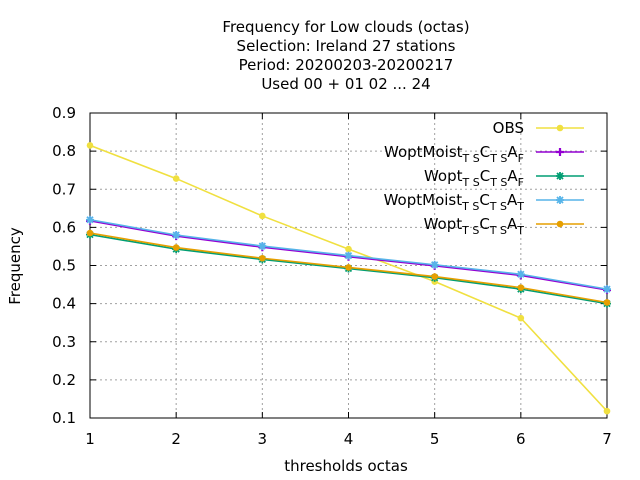 The image size is (640, 480). I want to click on legend-label: OBS, so click(508, 128).